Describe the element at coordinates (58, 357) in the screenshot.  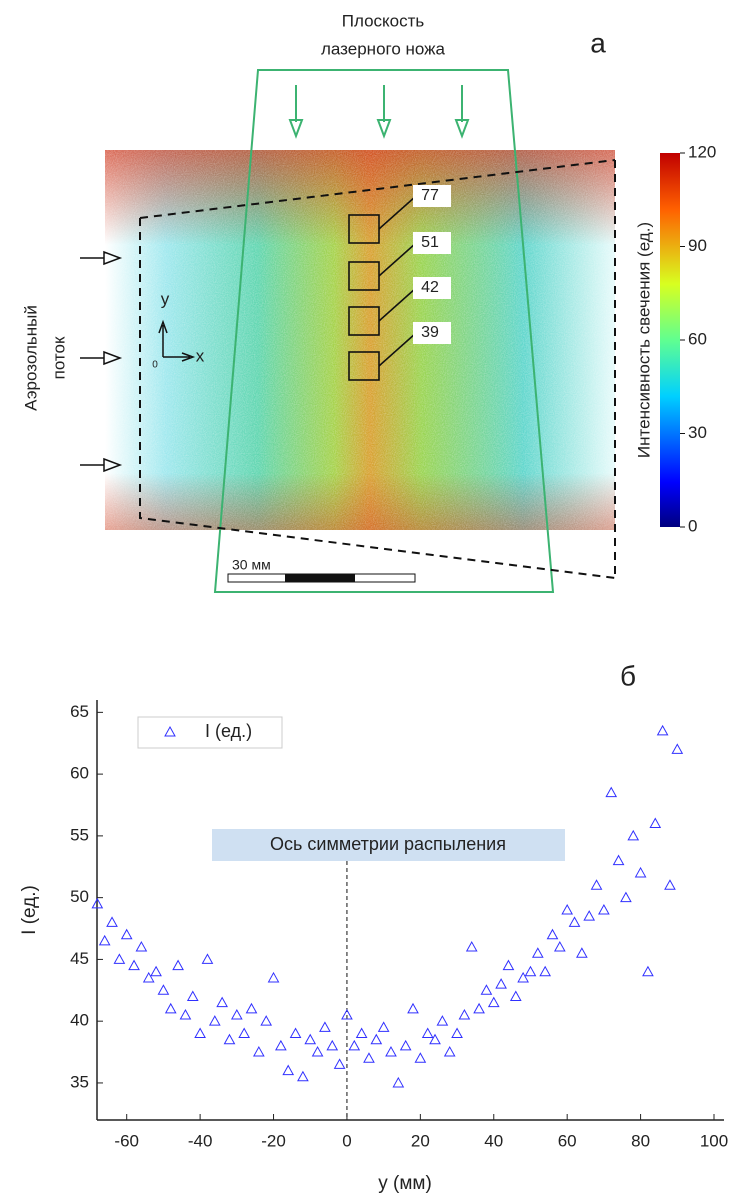
I see `side-label: поток` at that location.